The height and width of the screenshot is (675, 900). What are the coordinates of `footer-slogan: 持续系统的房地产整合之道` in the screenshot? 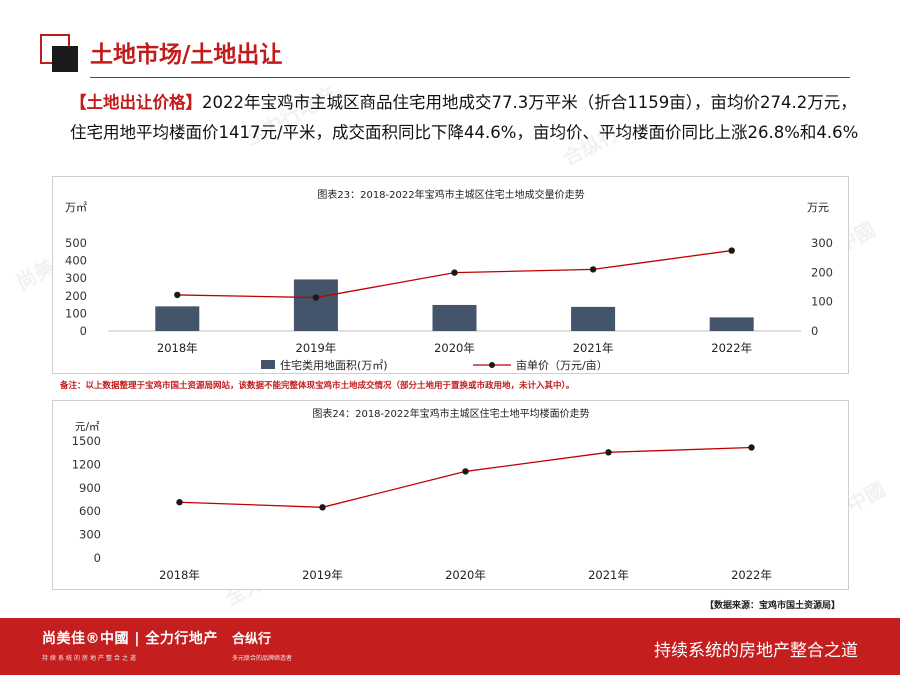 It's located at (756, 651).